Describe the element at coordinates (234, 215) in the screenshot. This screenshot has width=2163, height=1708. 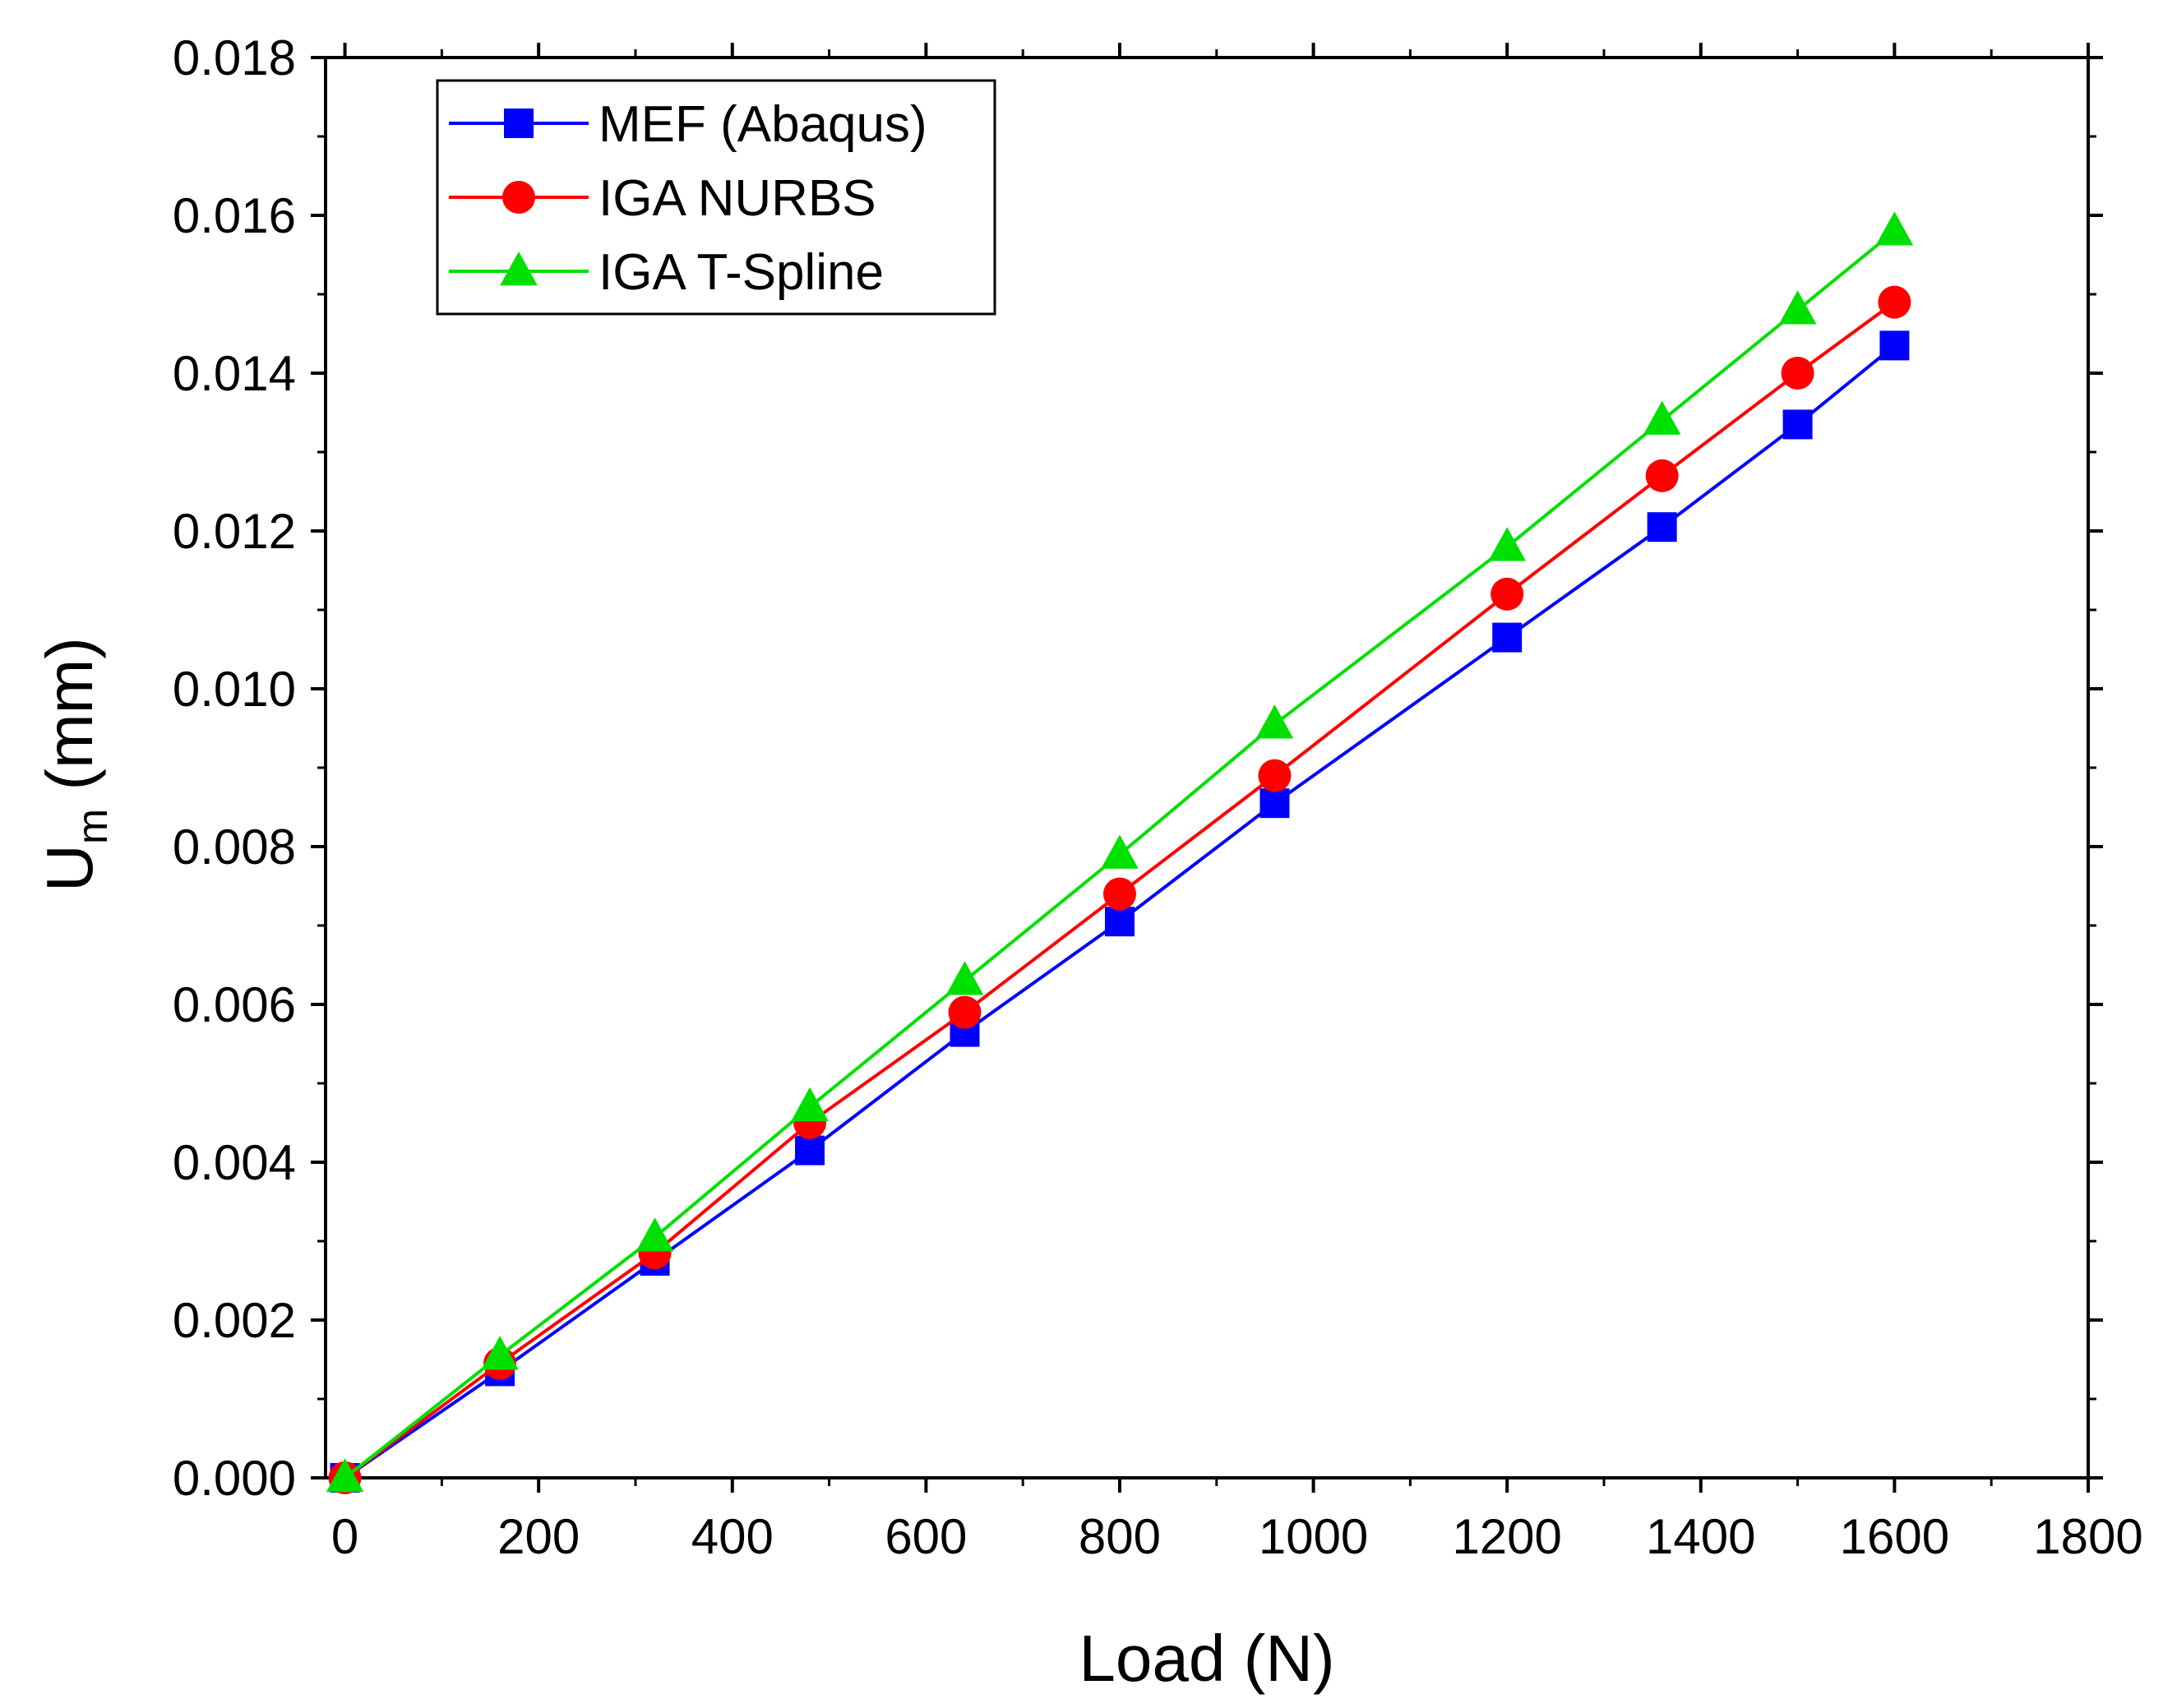
I see `y-tick-label: 0.016` at that location.